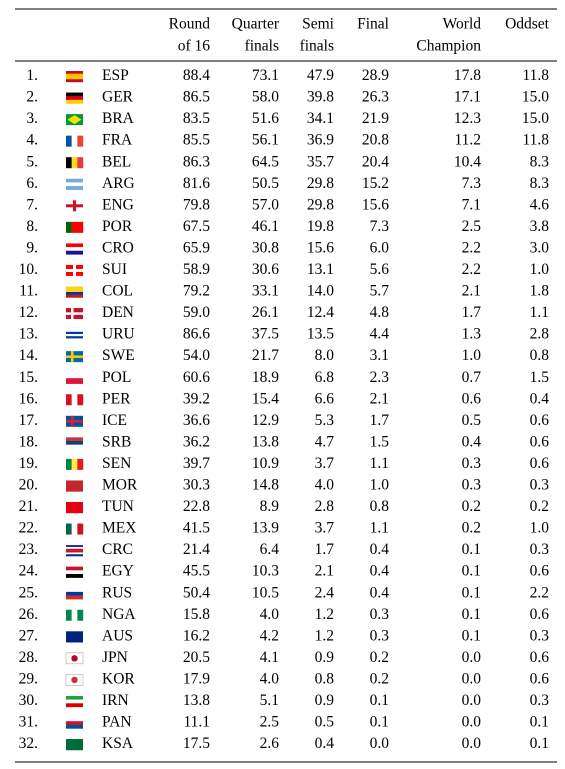 The height and width of the screenshot is (769, 565). Describe the element at coordinates (116, 398) in the screenshot. I see `team-code: PER` at that location.